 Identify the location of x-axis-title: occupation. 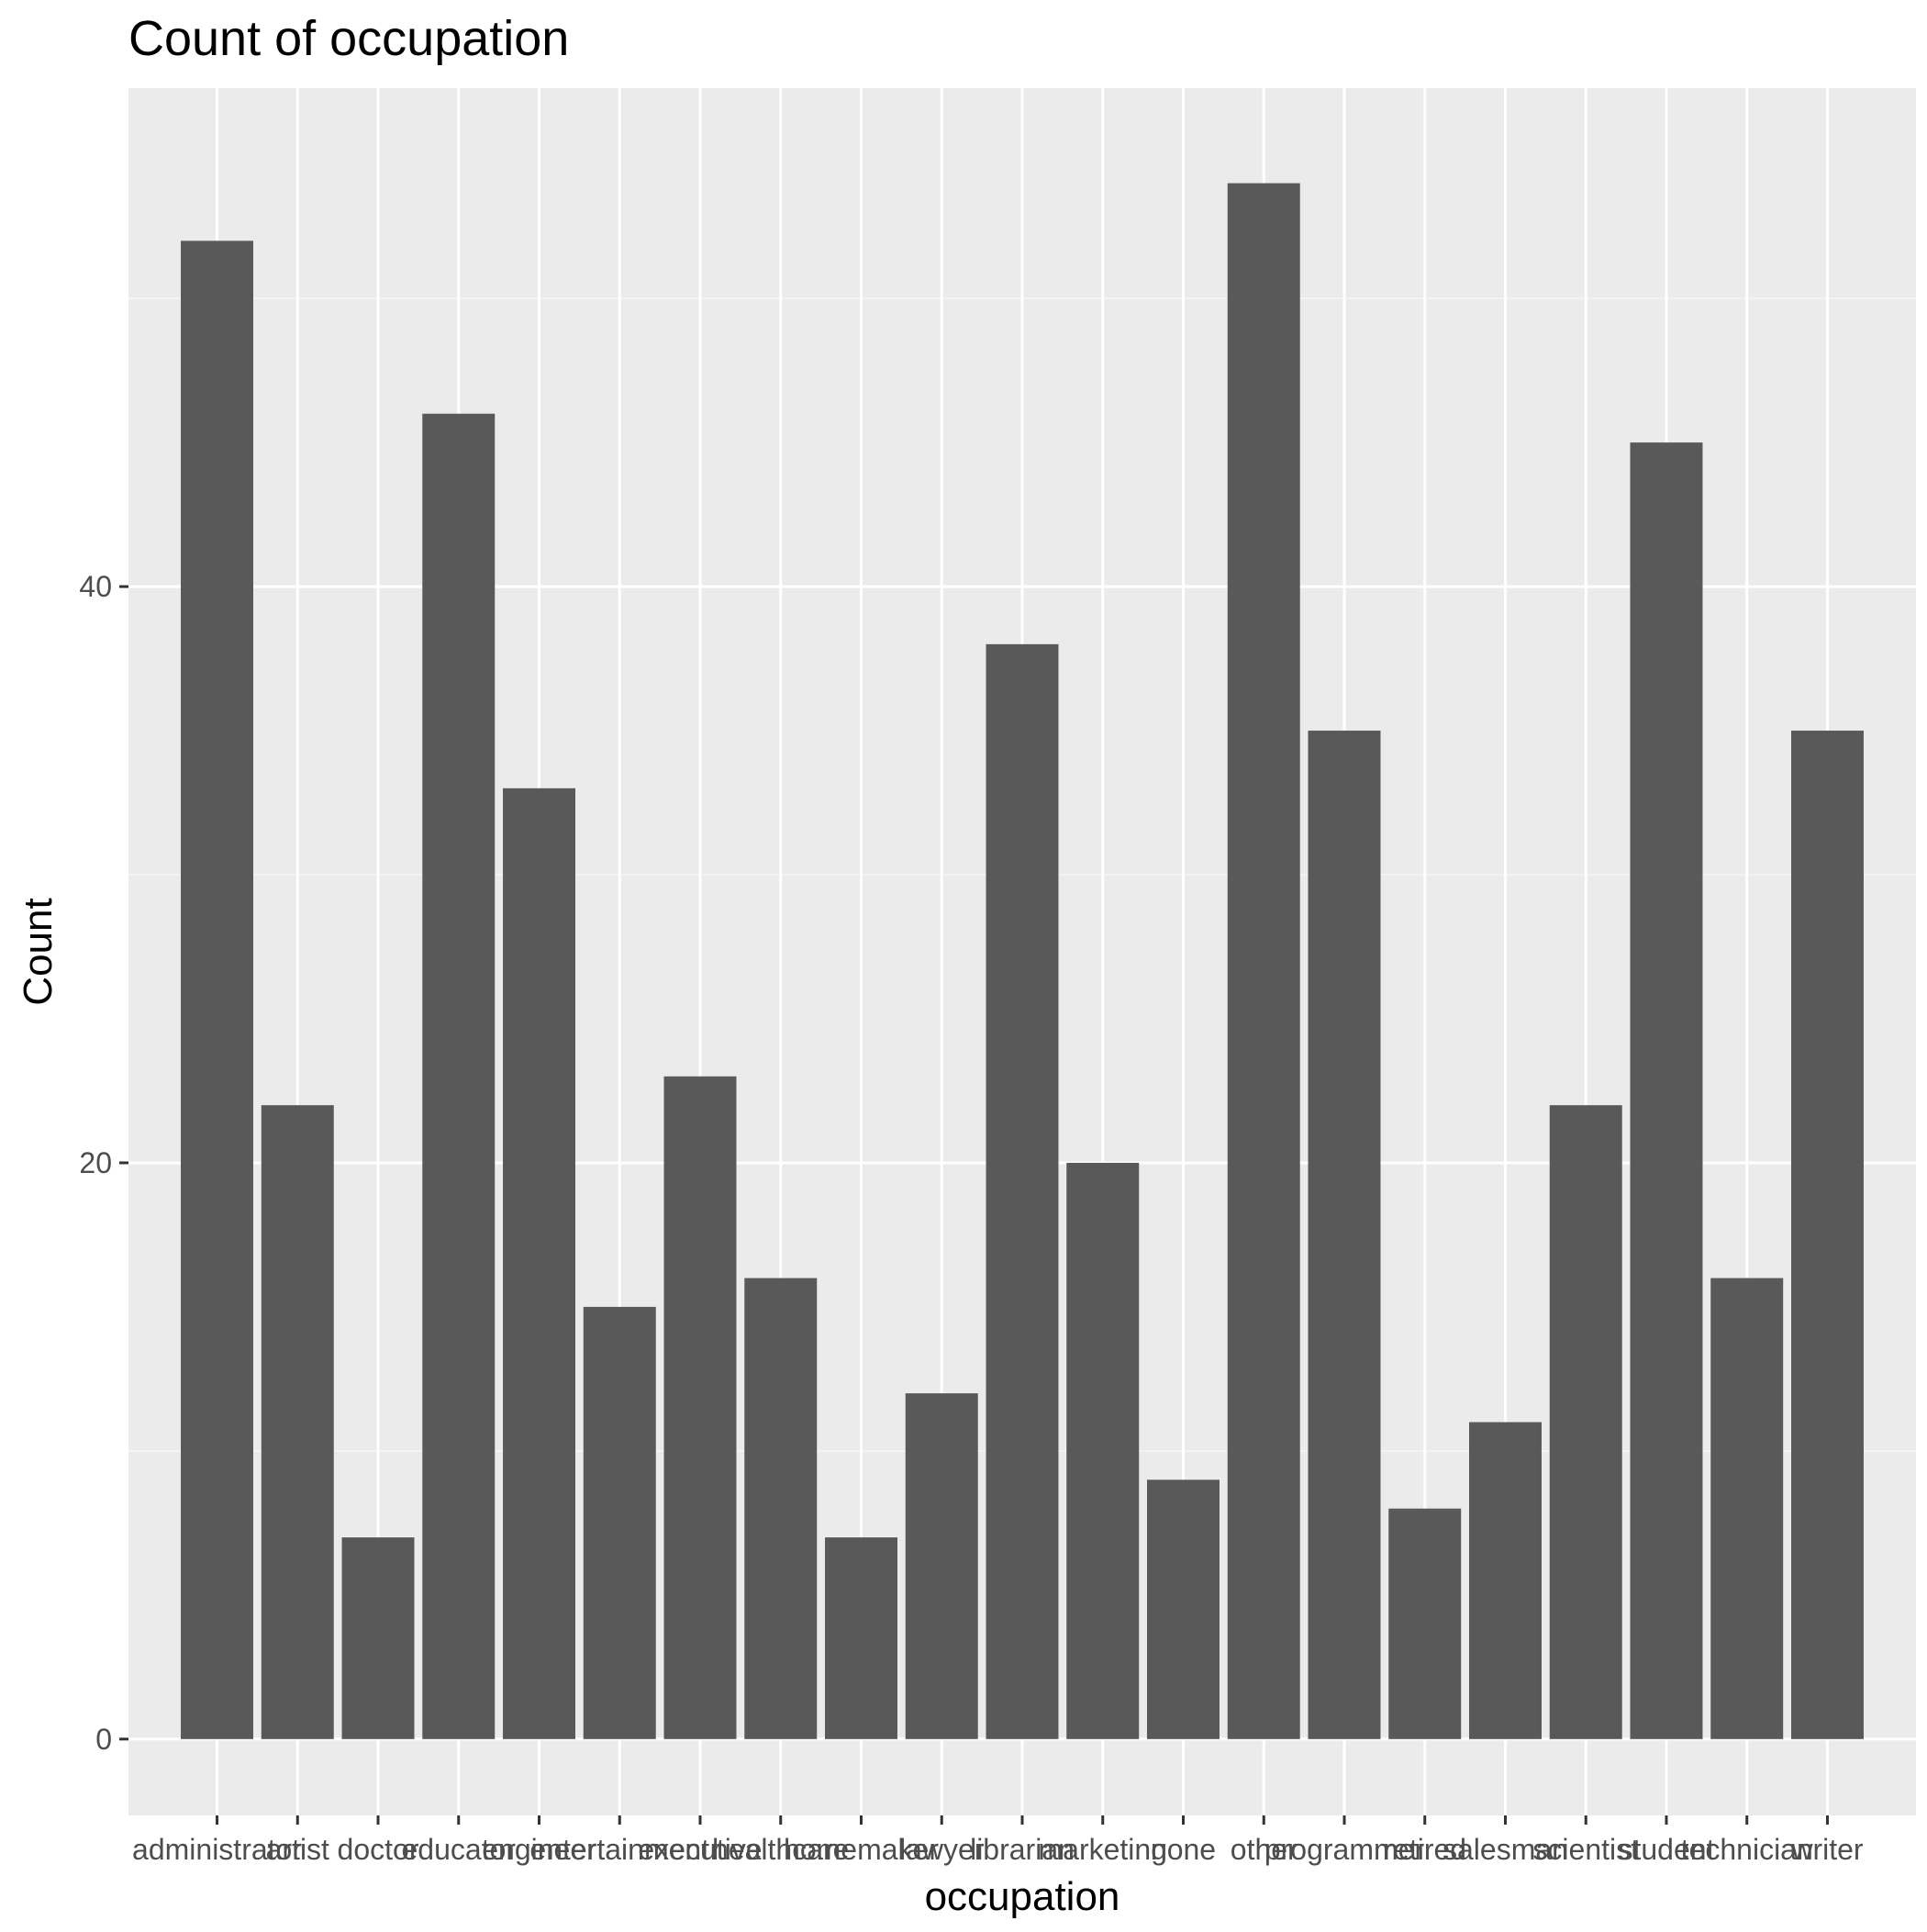
(1022, 1896).